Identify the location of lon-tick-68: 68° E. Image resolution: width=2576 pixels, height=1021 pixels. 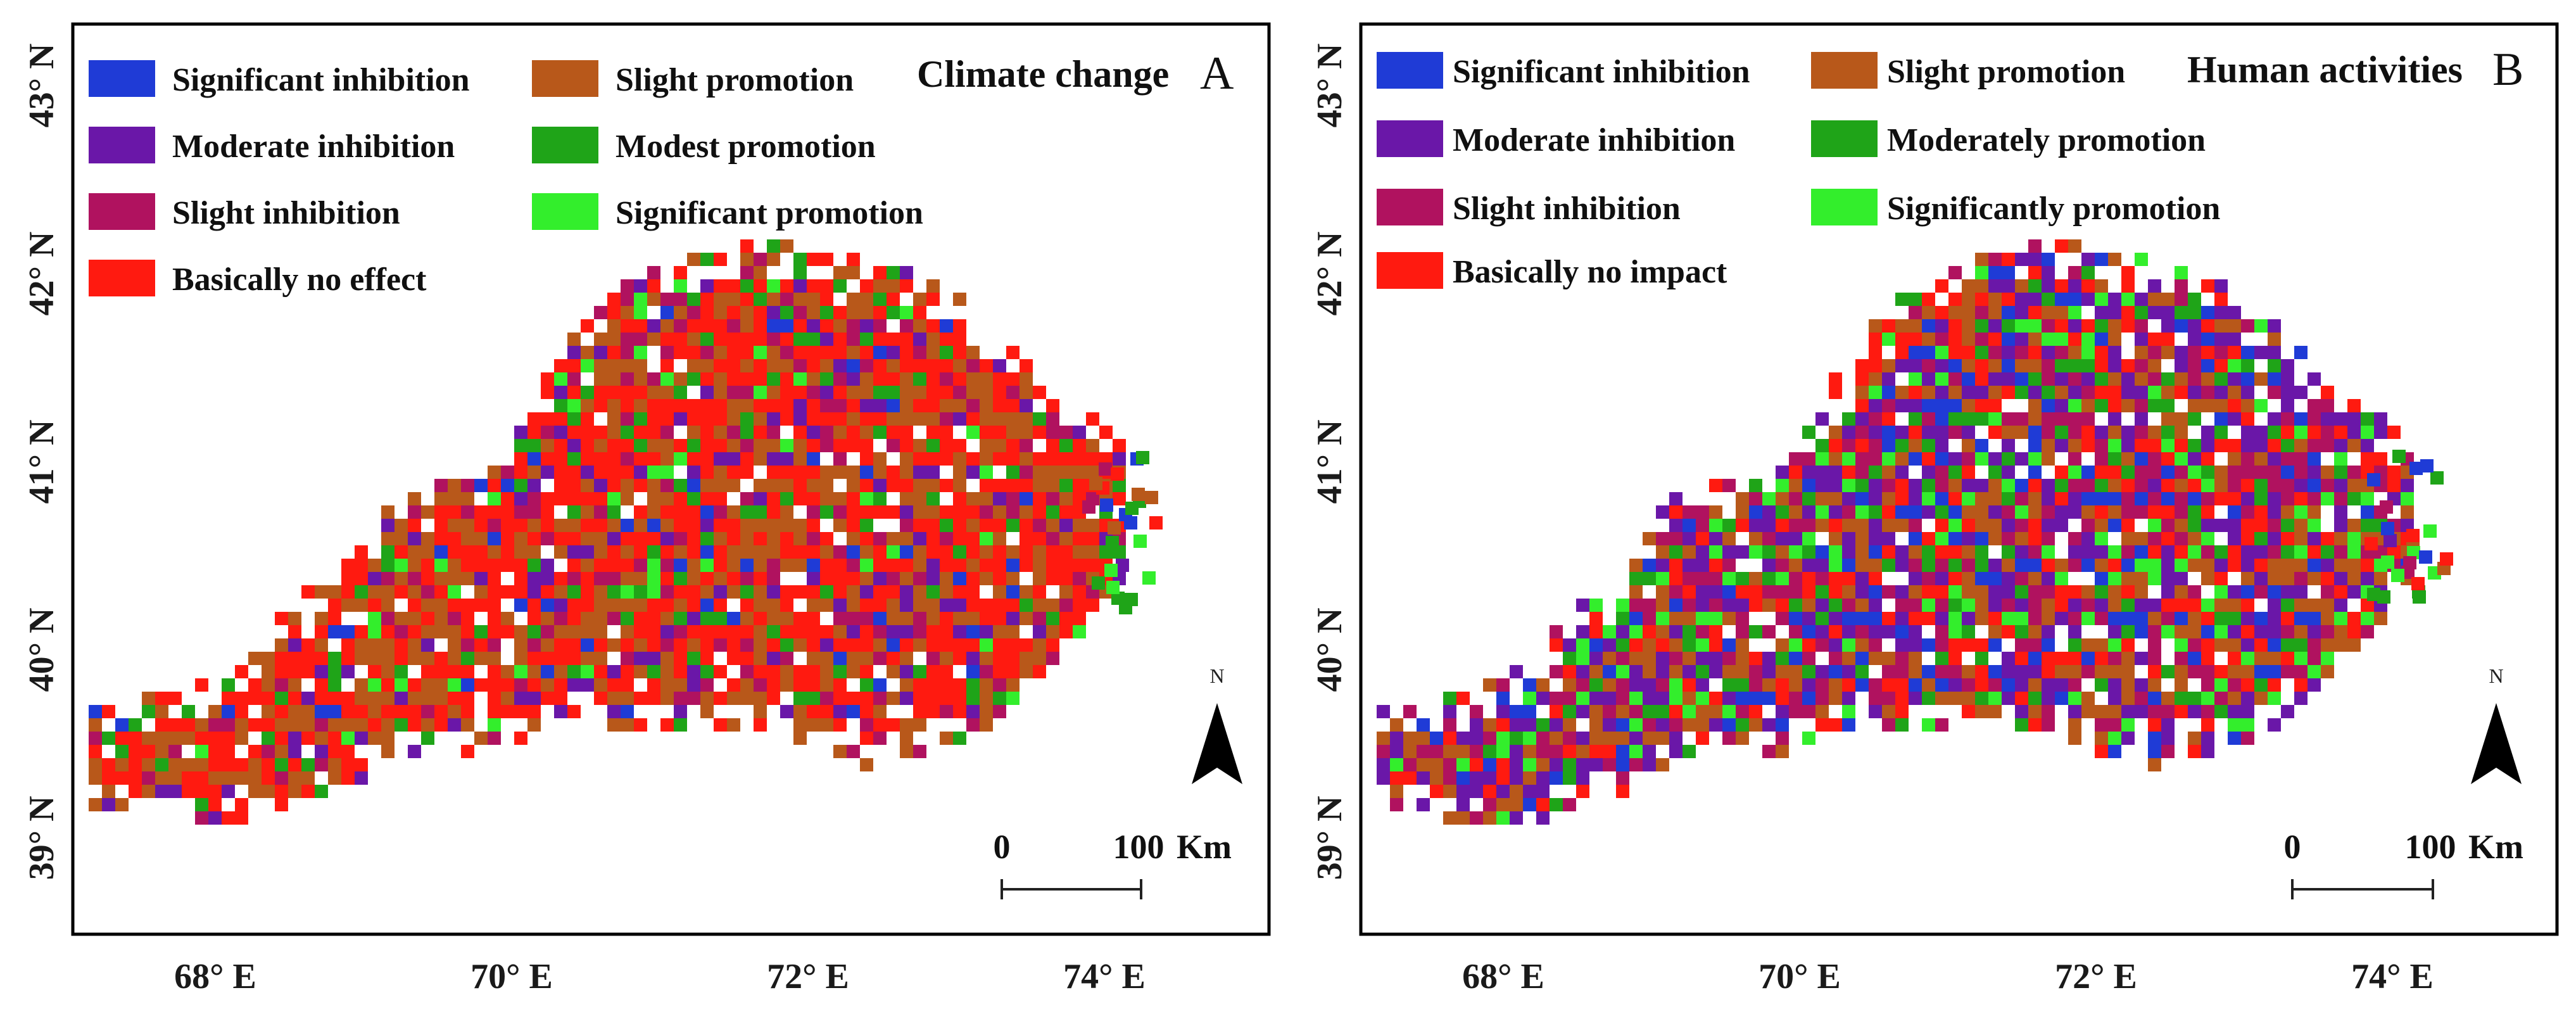
(215, 977).